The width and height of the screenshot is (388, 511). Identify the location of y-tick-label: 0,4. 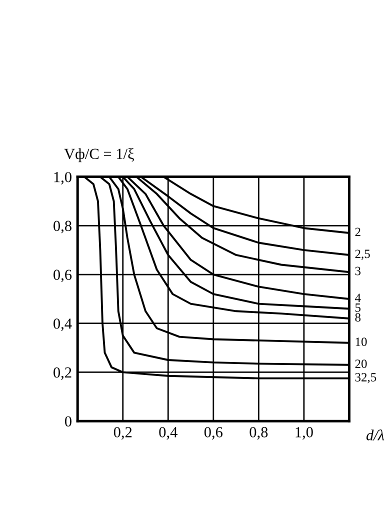
(63, 325).